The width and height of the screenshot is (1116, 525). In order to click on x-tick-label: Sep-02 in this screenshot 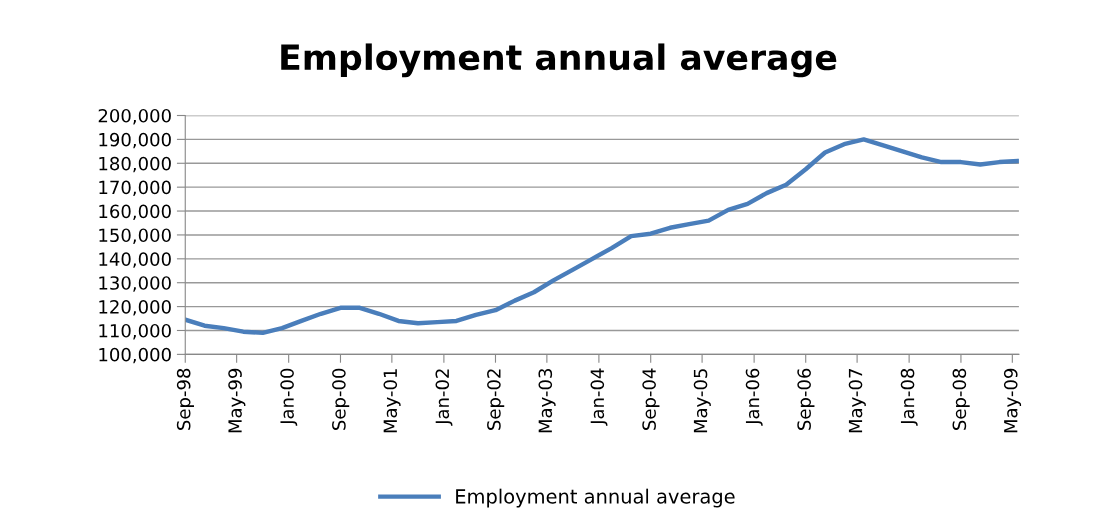, I will do `click(496, 399)`.